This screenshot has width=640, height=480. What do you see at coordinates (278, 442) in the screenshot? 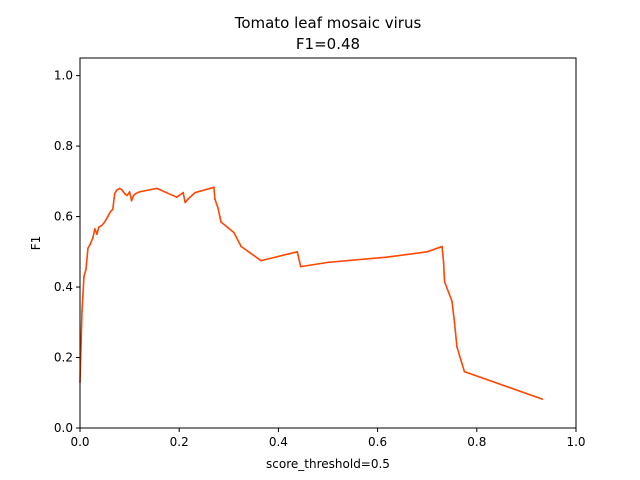
I see `x-tick-label: 0.4` at bounding box center [278, 442].